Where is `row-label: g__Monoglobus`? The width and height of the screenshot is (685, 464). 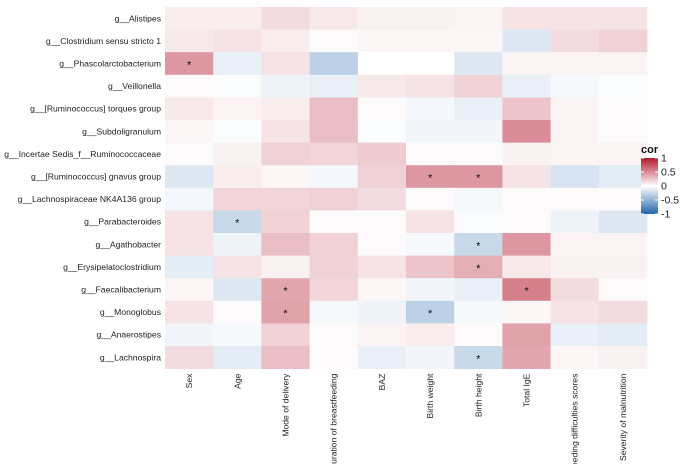
row-label: g__Monoglobus is located at coordinates (130, 312).